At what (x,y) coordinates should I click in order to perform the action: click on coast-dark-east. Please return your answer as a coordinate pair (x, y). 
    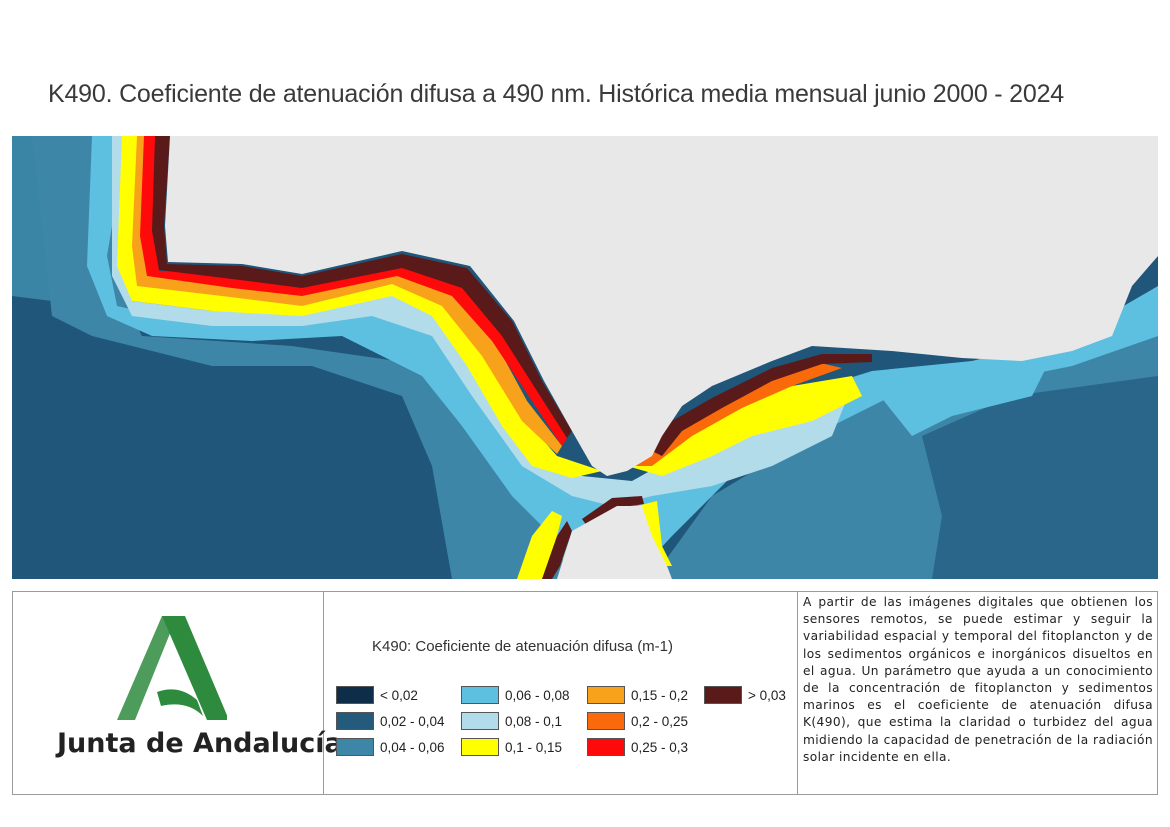
    Looking at the image, I should click on (762, 405).